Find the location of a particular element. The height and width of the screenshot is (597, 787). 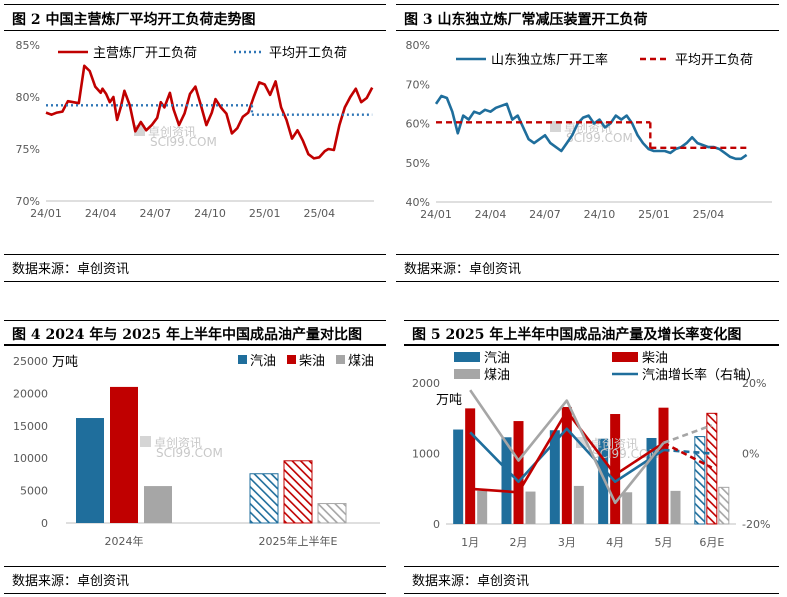

y-tick-label: 80% is located at coordinates (418, 45).